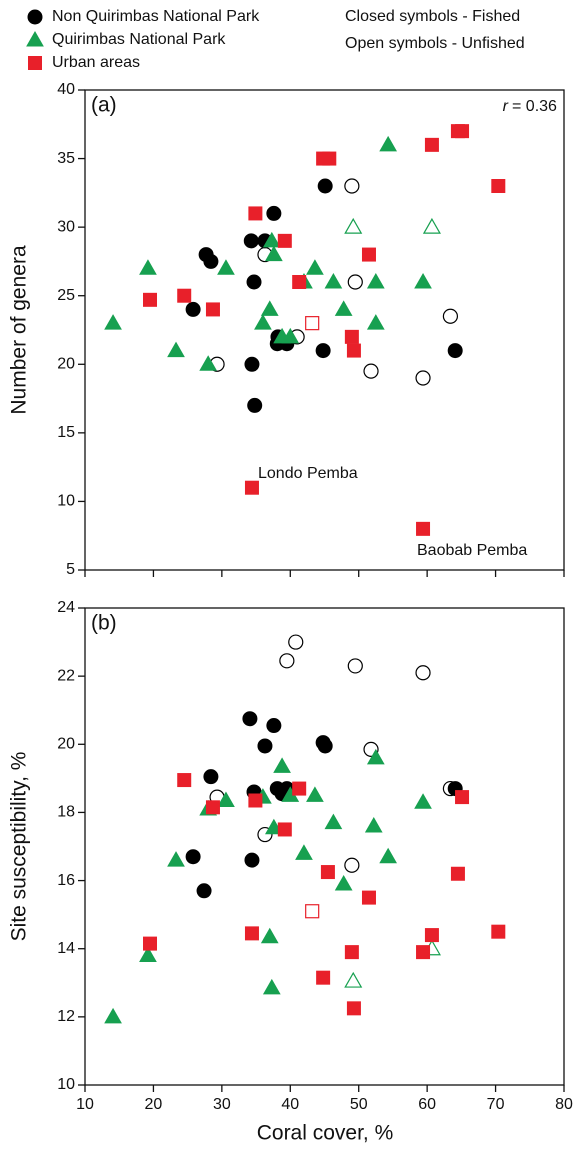 This screenshot has width=576, height=1149. Describe the element at coordinates (85, 1104) in the screenshot. I see `x-tick-label: 10` at that location.